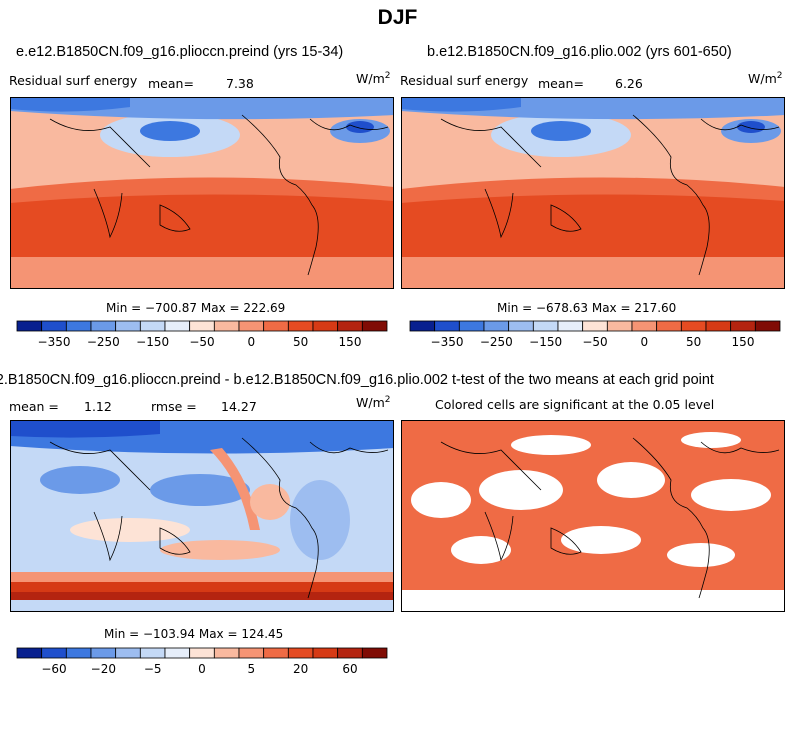 This screenshot has width=795, height=733. What do you see at coordinates (196, 308) in the screenshot?
I see `panel-1-min-max: Min = −700.87 Max = 222.69` at bounding box center [196, 308].